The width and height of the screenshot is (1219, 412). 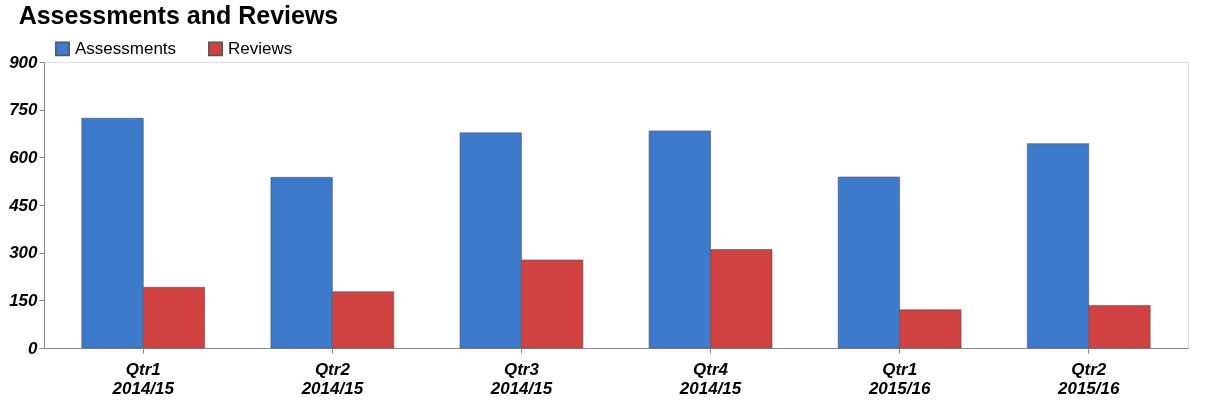 What do you see at coordinates (24, 62) in the screenshot?
I see `y-tick-label: 900` at bounding box center [24, 62].